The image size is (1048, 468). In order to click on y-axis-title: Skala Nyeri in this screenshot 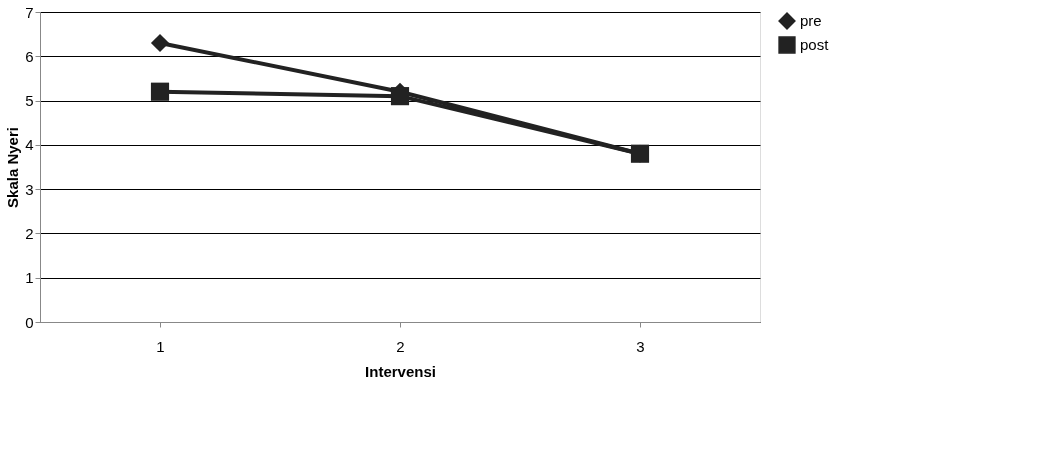, I will do `click(13, 167)`.